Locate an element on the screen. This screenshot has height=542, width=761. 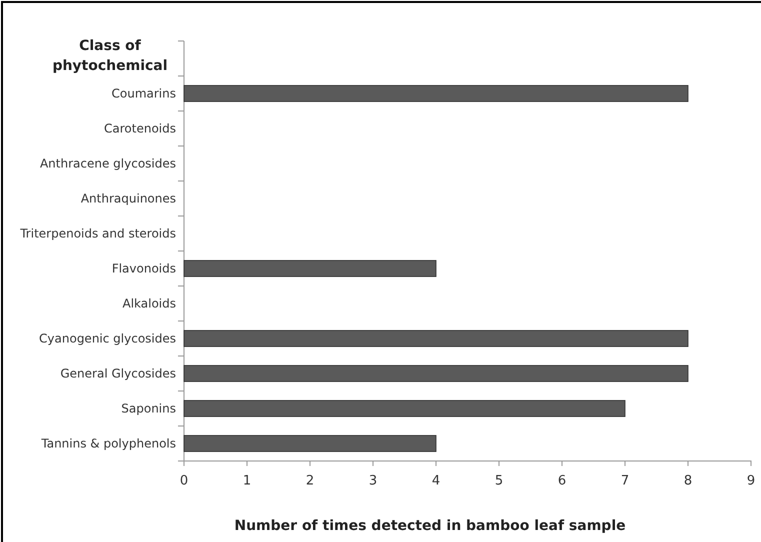
x-tick-label: 3 is located at coordinates (373, 481).